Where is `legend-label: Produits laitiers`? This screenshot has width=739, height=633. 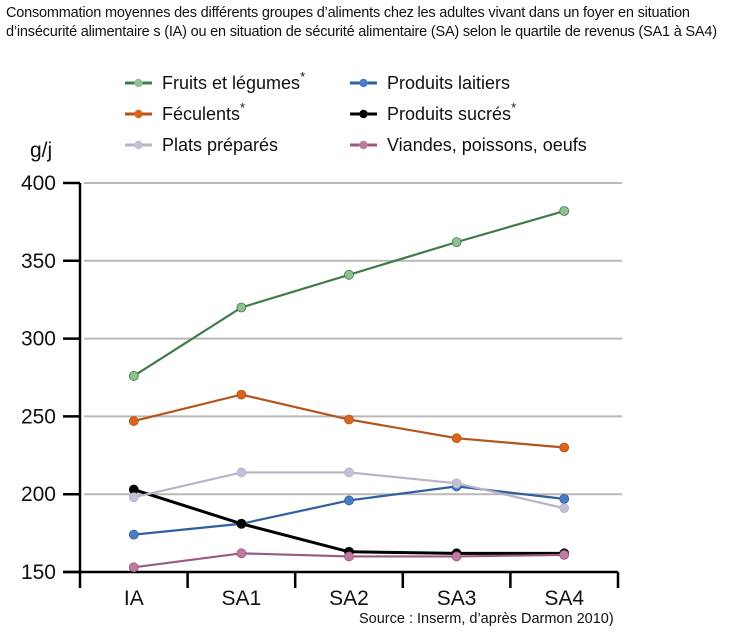
legend-label: Produits laitiers is located at coordinates (448, 83).